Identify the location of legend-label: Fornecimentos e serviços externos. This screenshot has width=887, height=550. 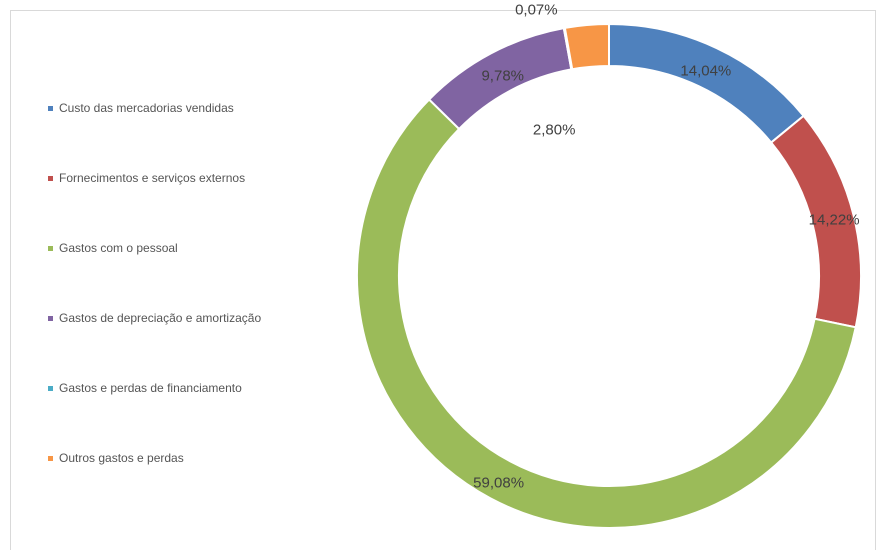
(152, 178).